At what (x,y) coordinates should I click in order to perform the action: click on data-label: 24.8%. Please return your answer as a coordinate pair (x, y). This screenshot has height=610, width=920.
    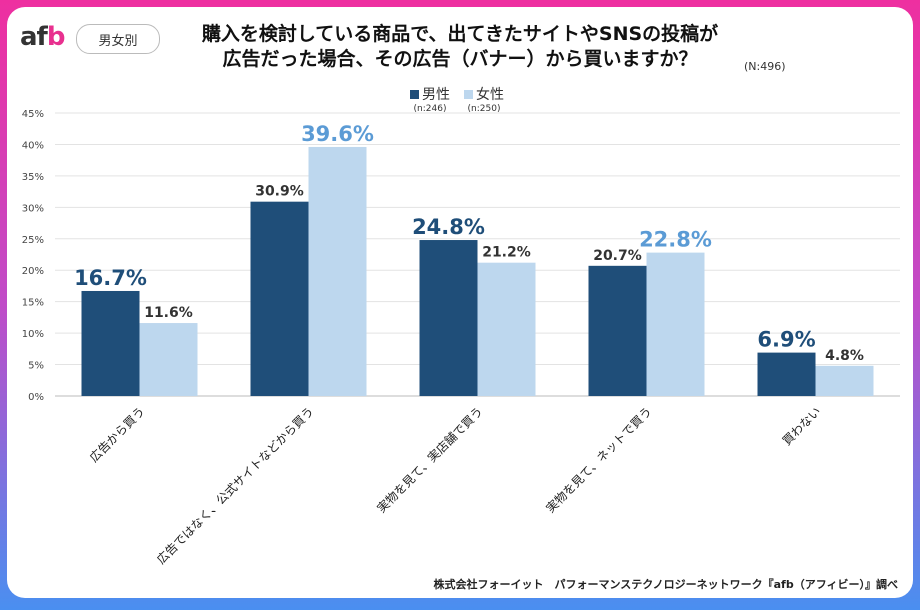
    Looking at the image, I should click on (448, 227).